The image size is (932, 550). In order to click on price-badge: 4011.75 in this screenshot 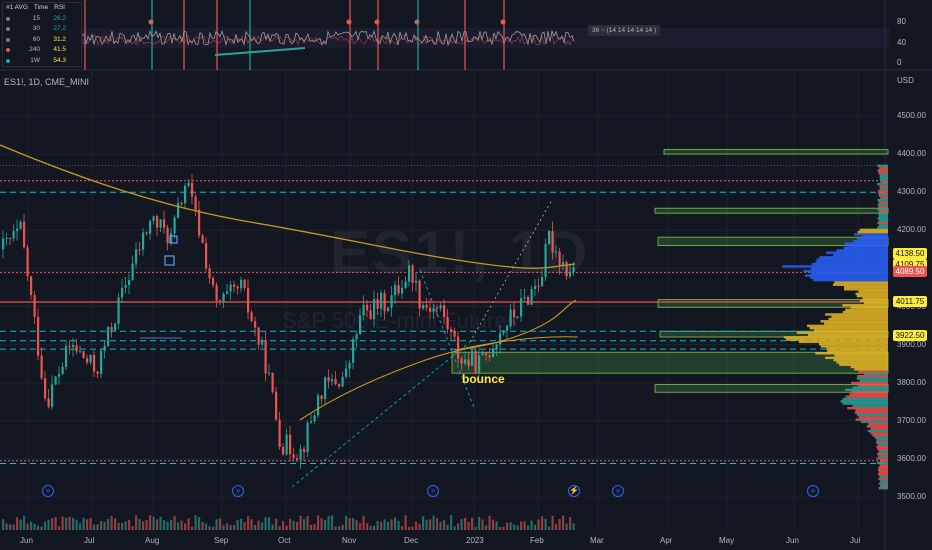, I will do `click(910, 302)`.